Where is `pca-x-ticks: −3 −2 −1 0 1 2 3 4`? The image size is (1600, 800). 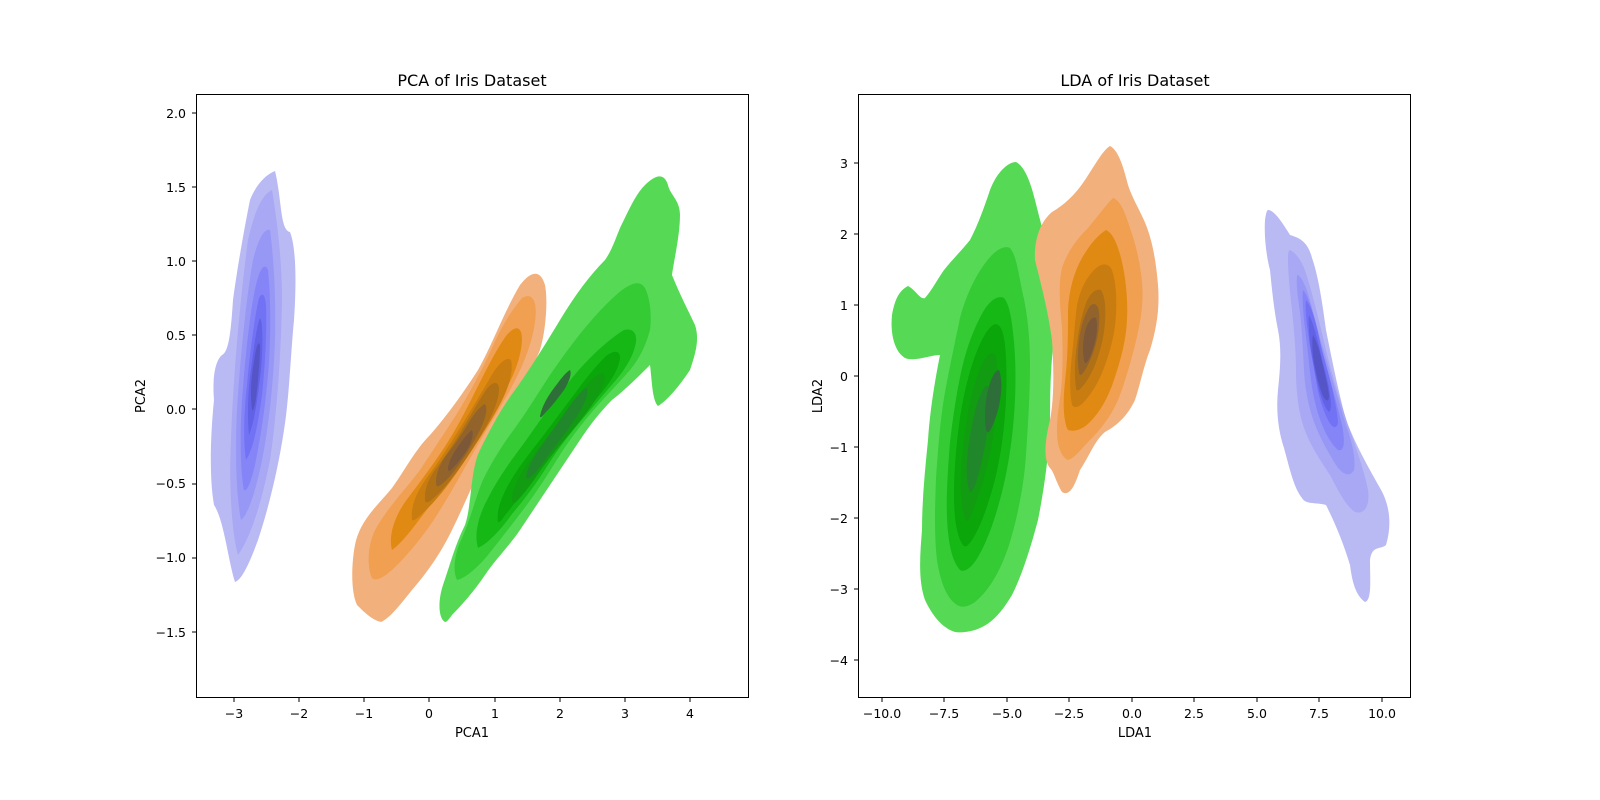 pca-x-ticks: −3 −2 −1 0 1 2 3 4 is located at coordinates (459, 709).